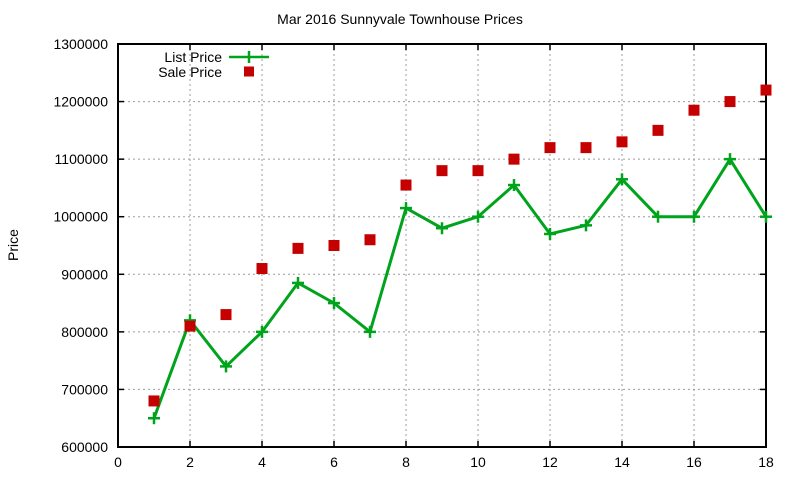 This screenshot has height=480, width=800. What do you see at coordinates (82, 159) in the screenshot?
I see `y-tick-label: 1100000` at bounding box center [82, 159].